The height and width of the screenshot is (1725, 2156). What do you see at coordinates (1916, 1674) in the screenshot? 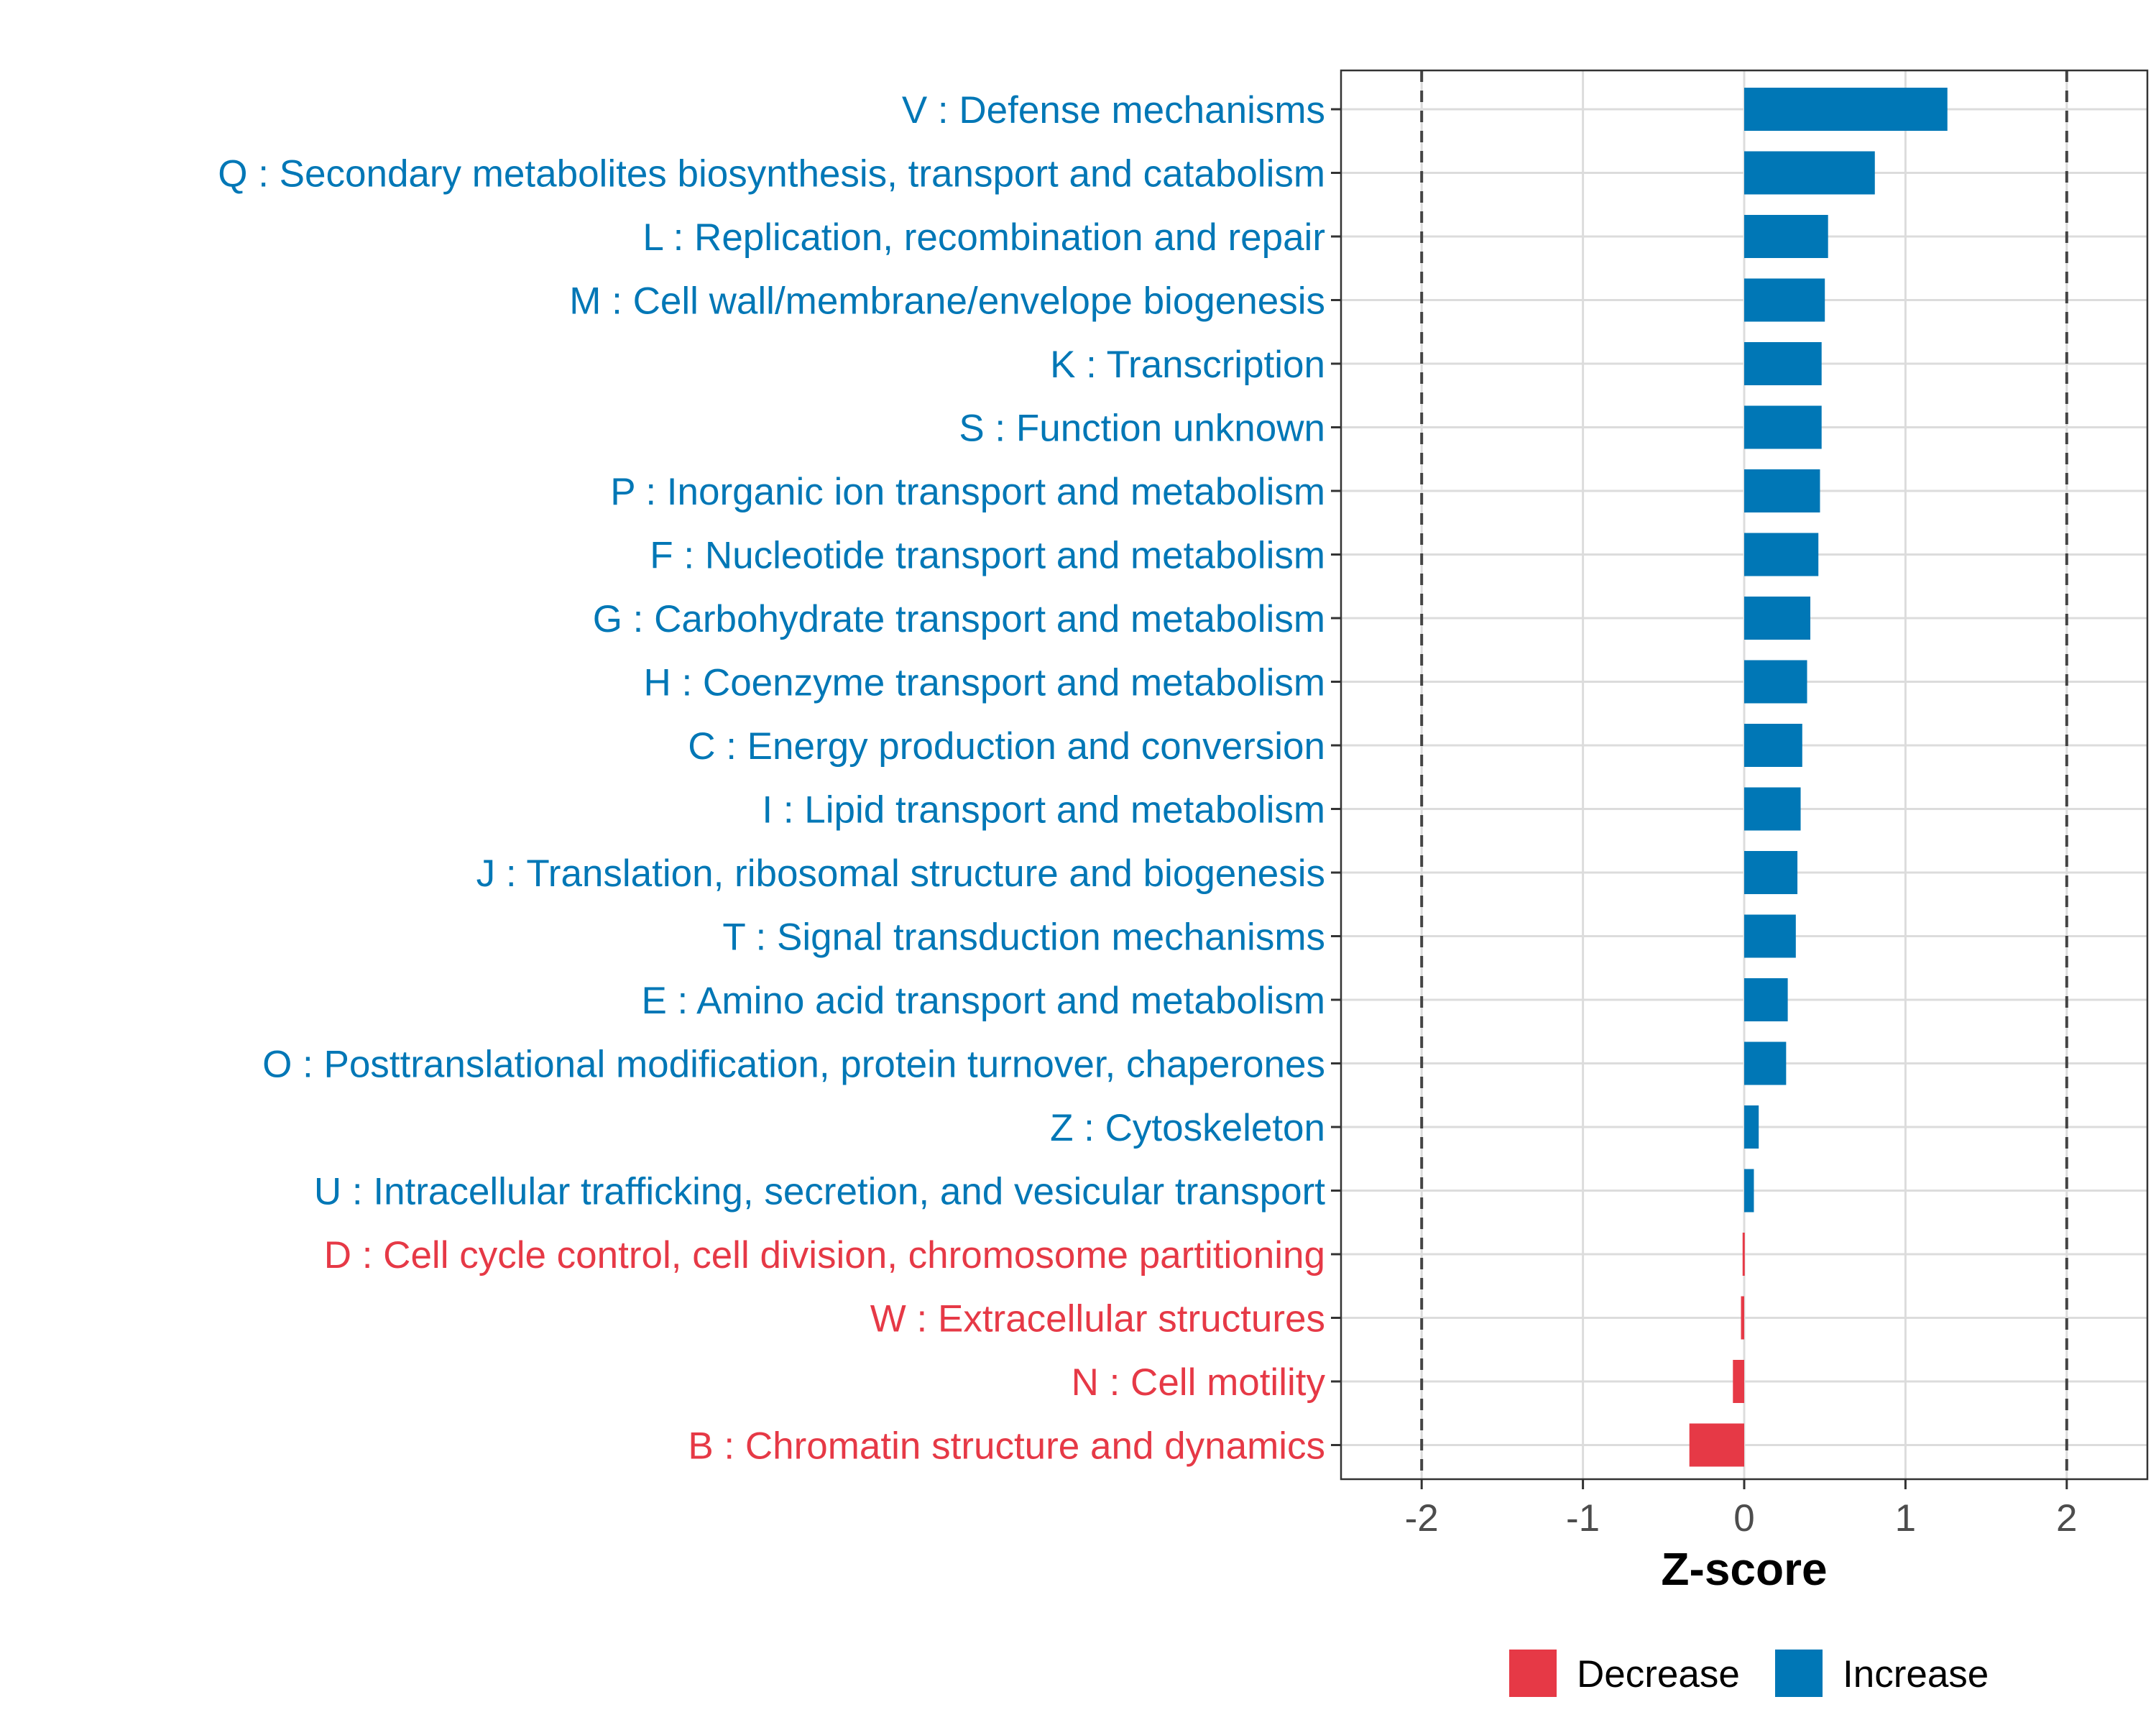
I see `legend-label: Increase` at bounding box center [1916, 1674].